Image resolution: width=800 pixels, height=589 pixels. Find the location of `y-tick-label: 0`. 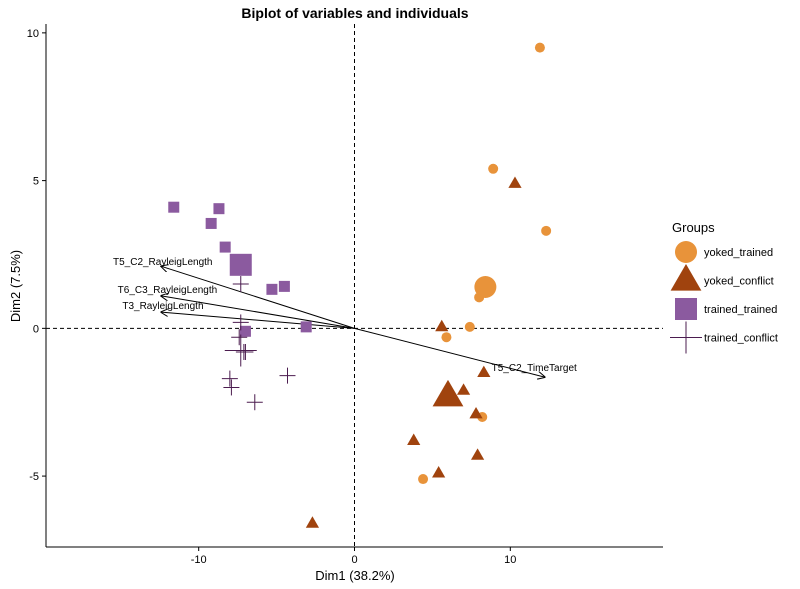

y-tick-label: 0 is located at coordinates (36, 329).